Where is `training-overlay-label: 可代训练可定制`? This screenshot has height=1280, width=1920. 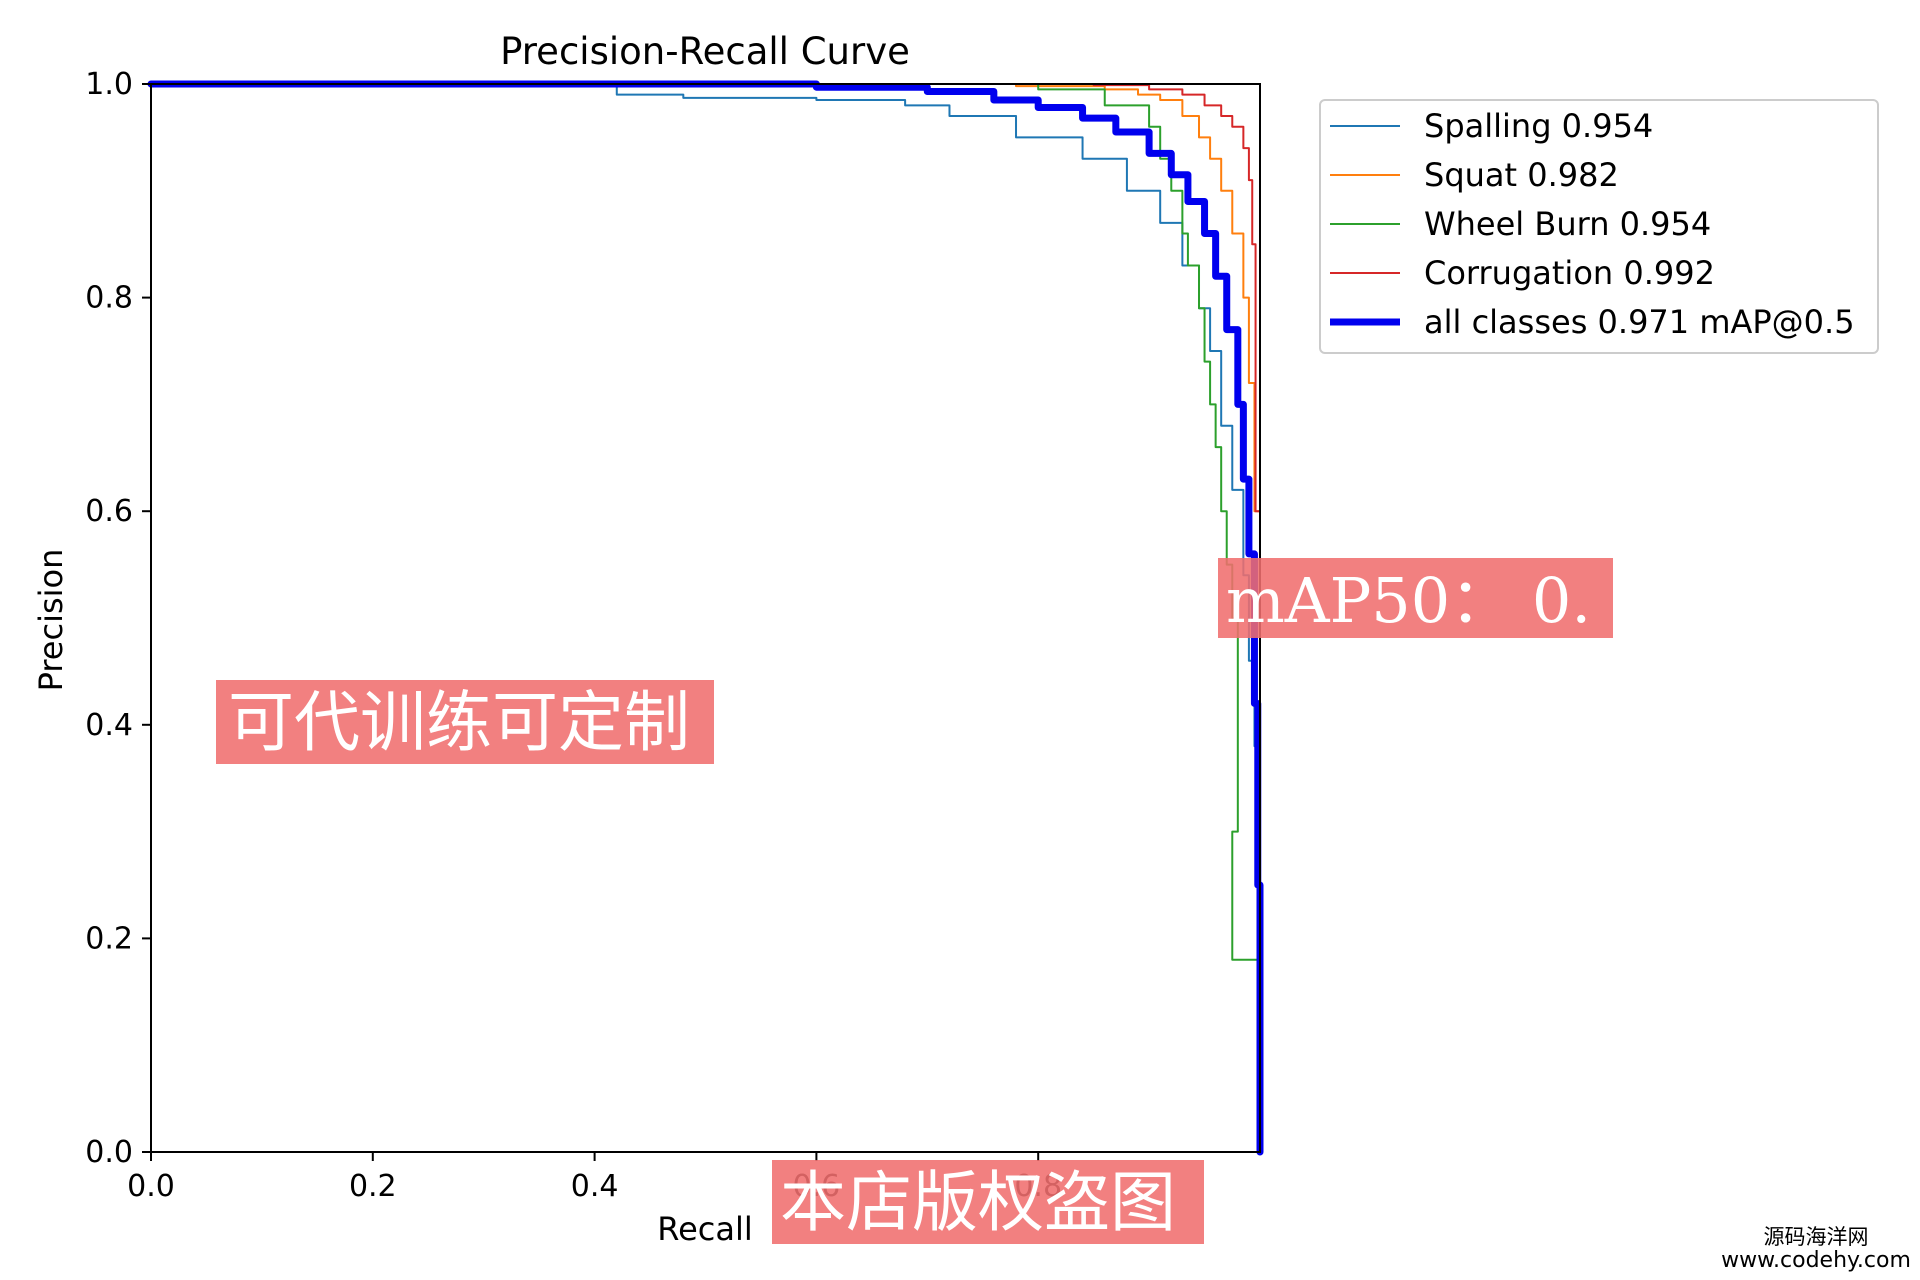 training-overlay-label: 可代训练可定制 is located at coordinates (465, 722).